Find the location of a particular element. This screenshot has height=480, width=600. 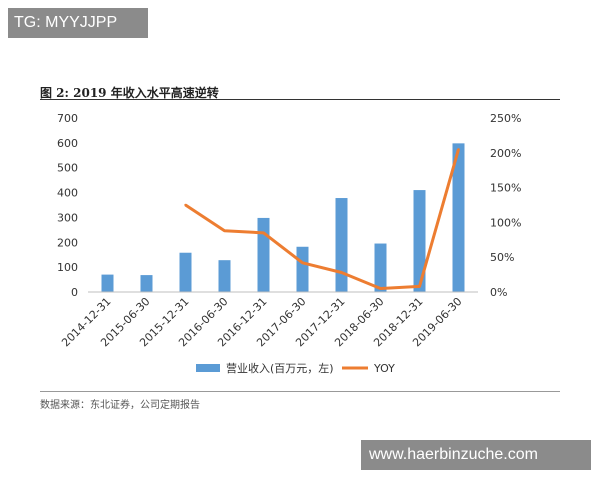

watermark-top-left: TG: MYYJJPP is located at coordinates (78, 23).